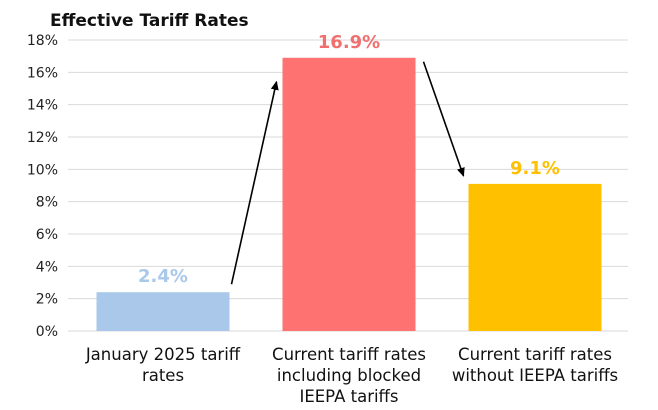  Describe the element at coordinates (163, 354) in the screenshot. I see `category-label-1-line-1: January 2025 tariff` at that location.